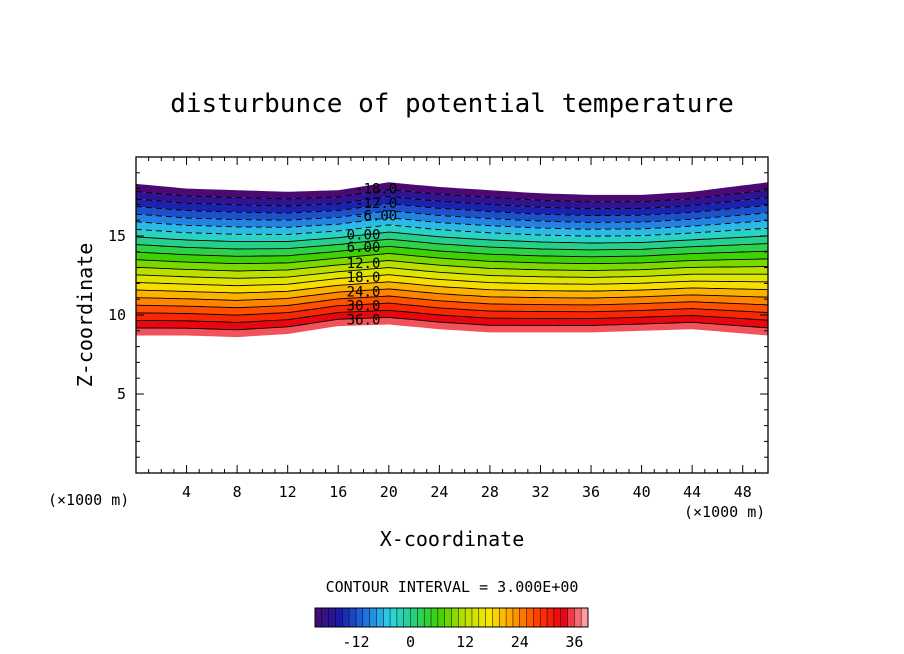 Image resolution: width=904 pixels, height=654 pixels. Describe the element at coordinates (376, 204) in the screenshot. I see `contour-label: -12.0` at that location.